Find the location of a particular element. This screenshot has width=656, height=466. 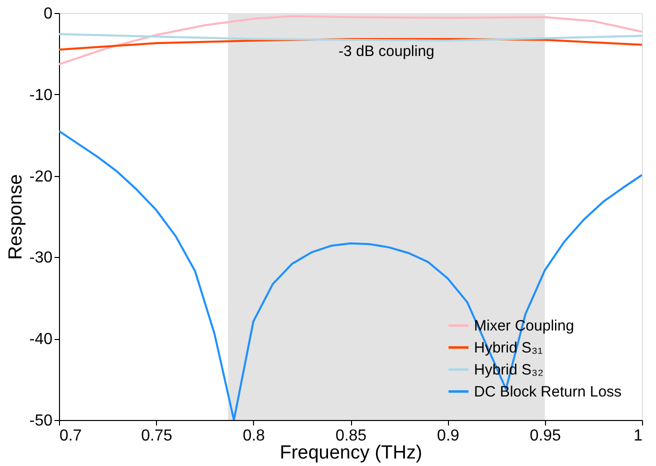

legend-label: DC Block Return Loss is located at coordinates (548, 392).